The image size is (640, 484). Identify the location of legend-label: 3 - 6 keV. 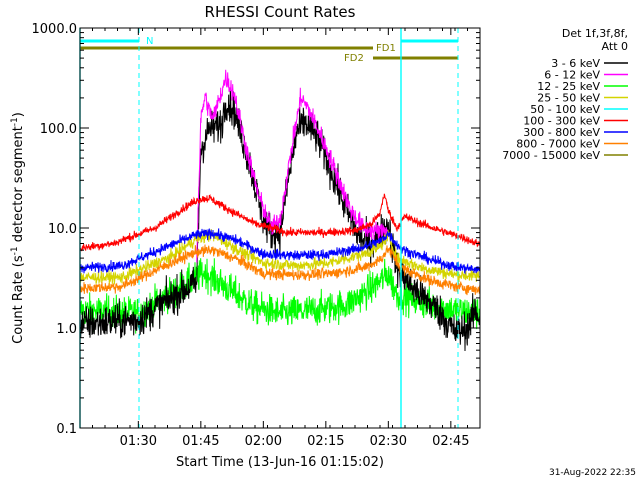
(575, 63).